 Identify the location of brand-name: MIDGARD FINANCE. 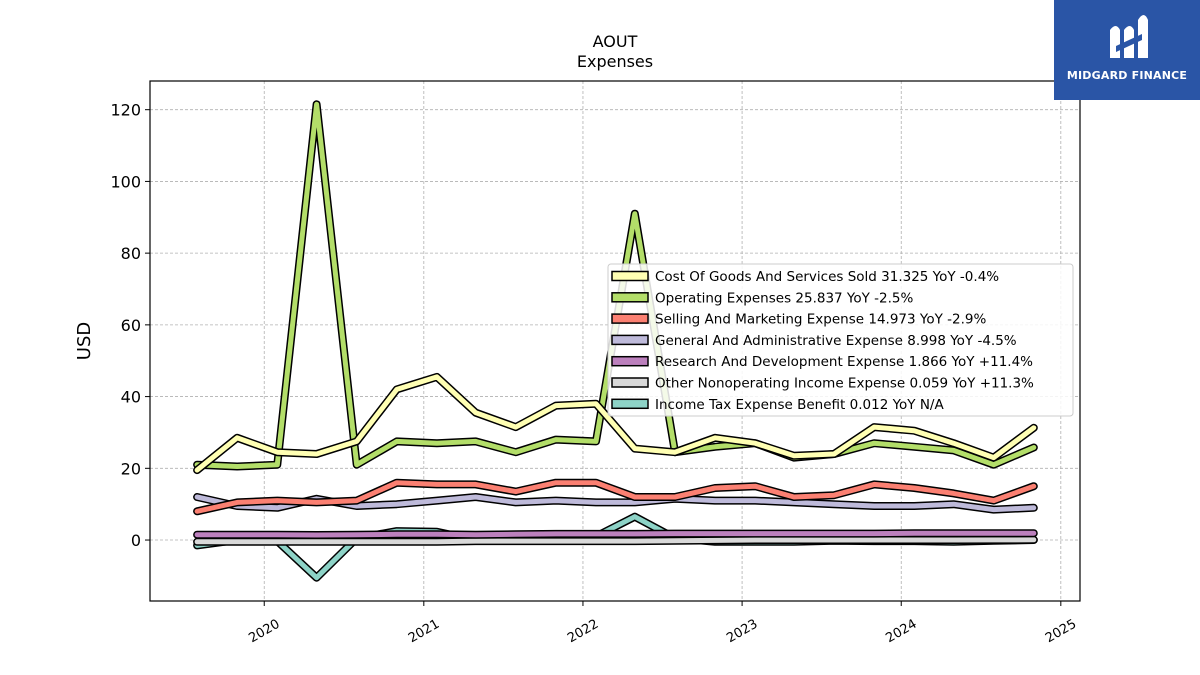
(1127, 75).